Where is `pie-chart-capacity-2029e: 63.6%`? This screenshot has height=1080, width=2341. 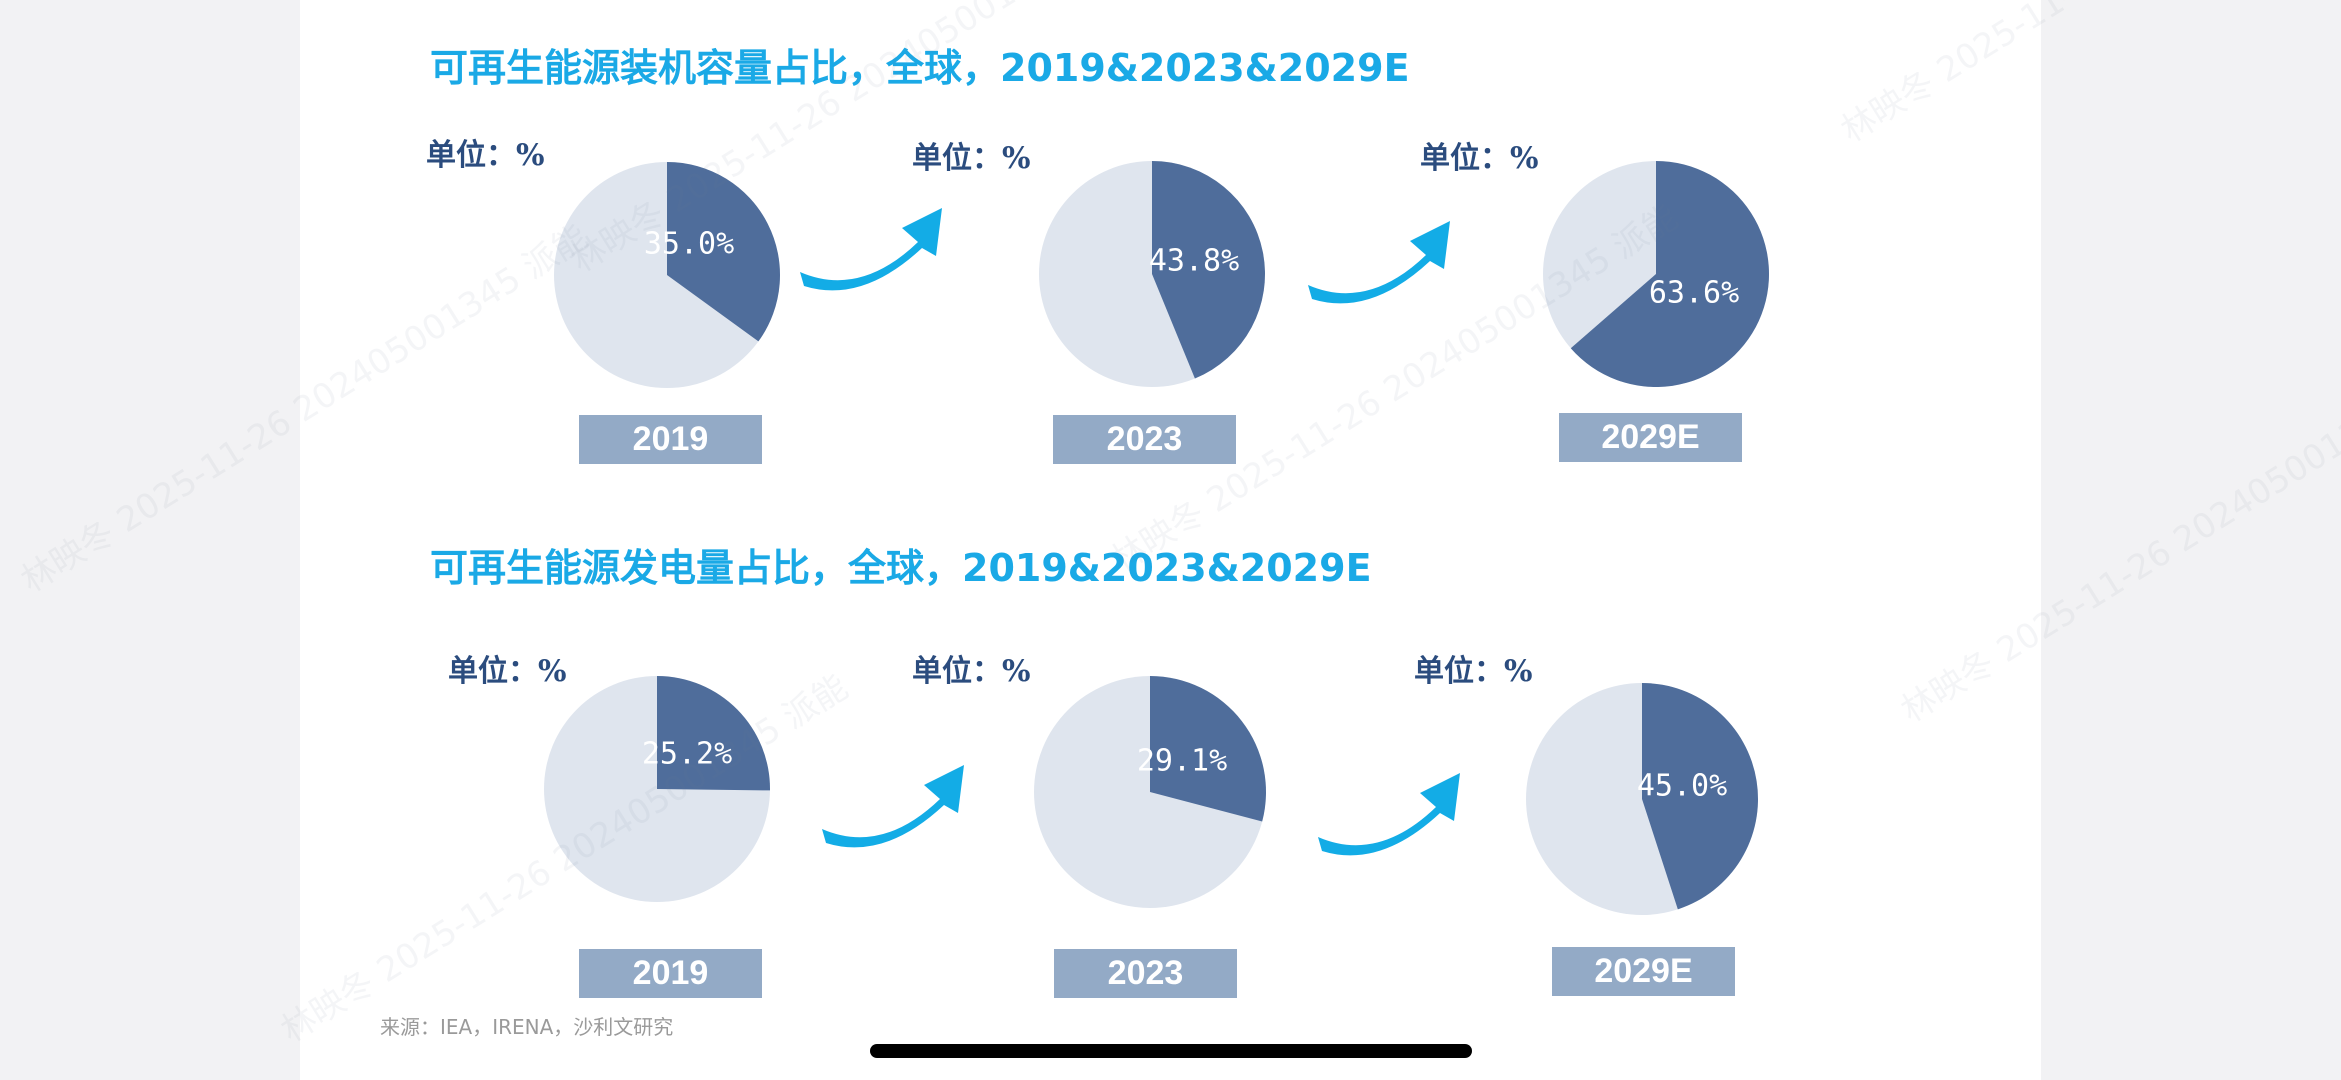 pie-chart-capacity-2029e: 63.6% is located at coordinates (1656, 274).